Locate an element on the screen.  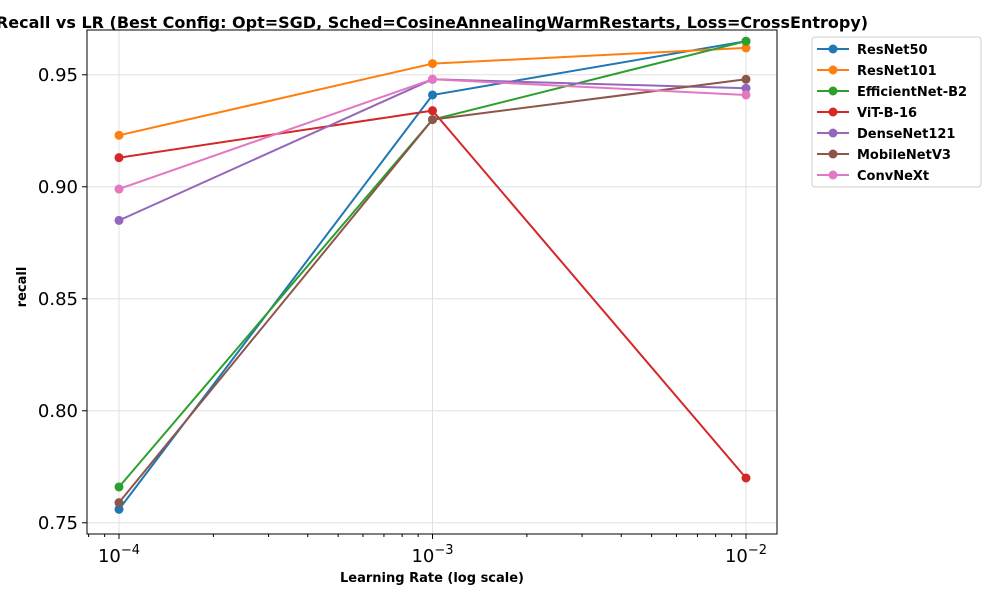
legend-item: ResNet50 is located at coordinates (872, 50).